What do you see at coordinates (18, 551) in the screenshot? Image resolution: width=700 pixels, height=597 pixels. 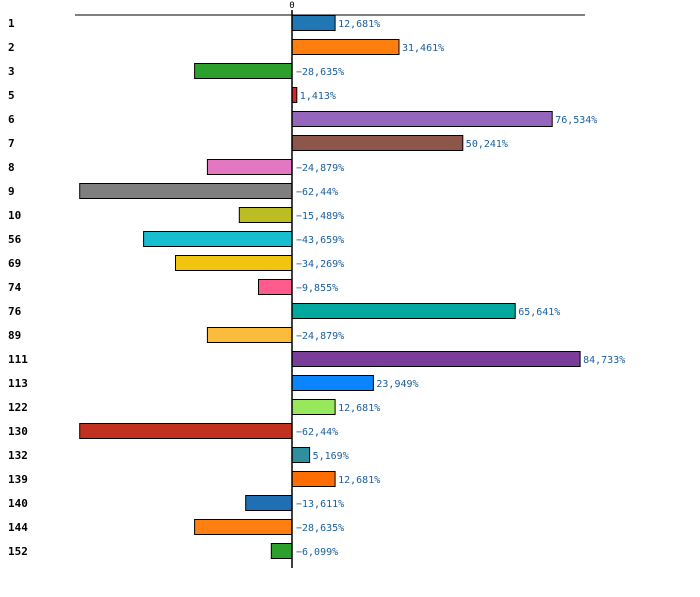 I see `category-label-152: 152` at bounding box center [18, 551].